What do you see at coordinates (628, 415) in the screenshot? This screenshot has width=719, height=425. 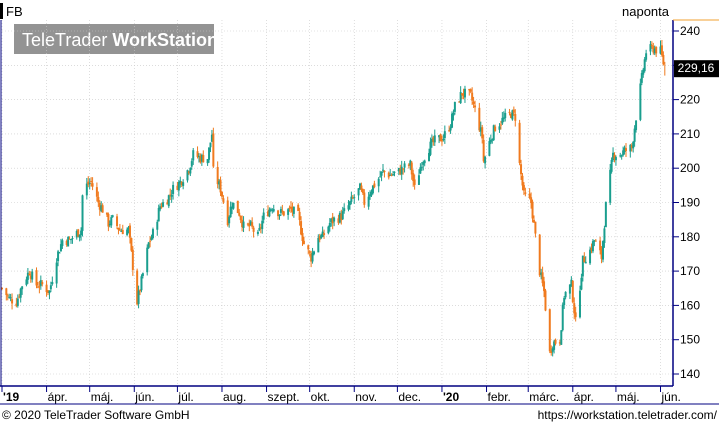 I see `footer-url: https://workstation.teletrader.com/` at bounding box center [628, 415].